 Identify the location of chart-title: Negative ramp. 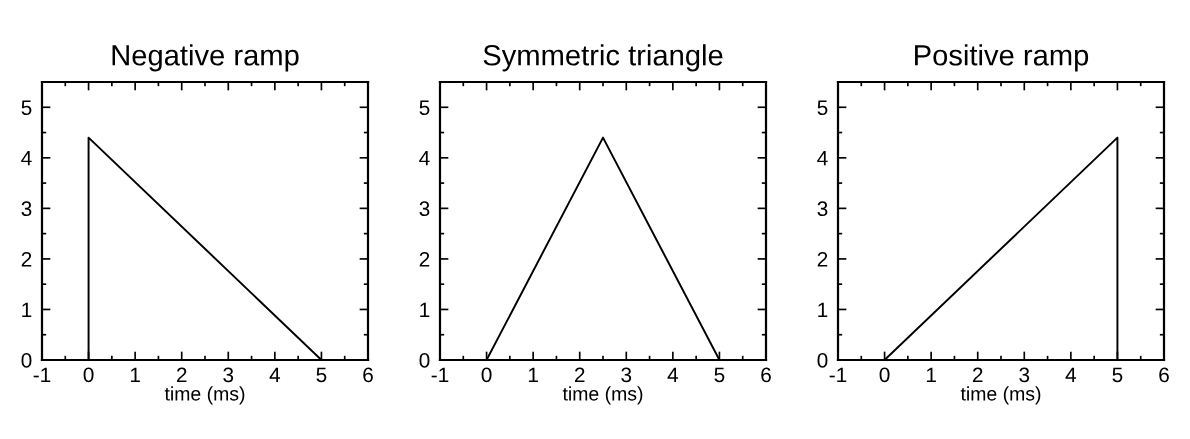
(205, 58).